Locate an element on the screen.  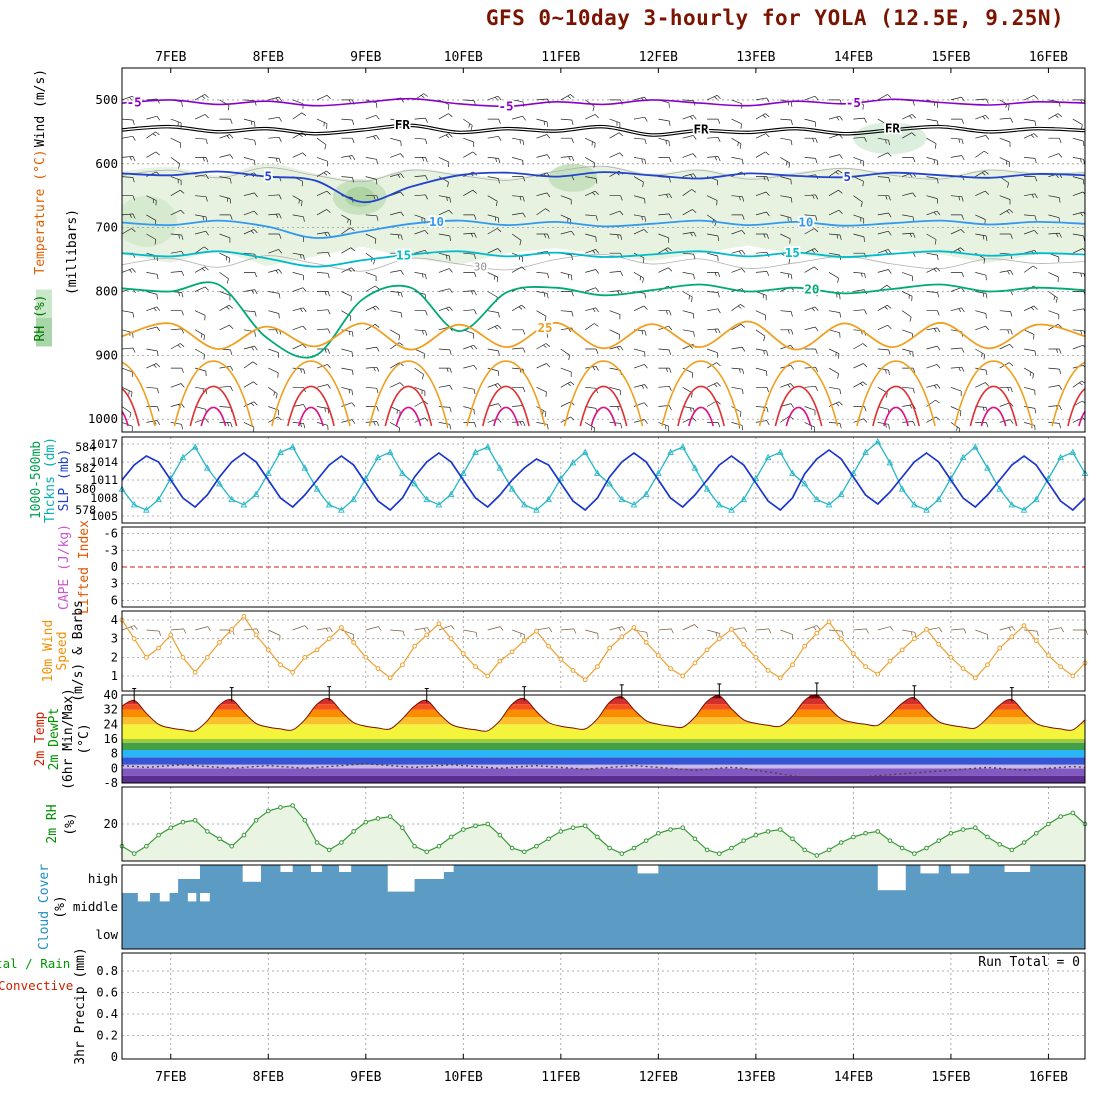
li-tick: 0 is located at coordinates (114, 567).